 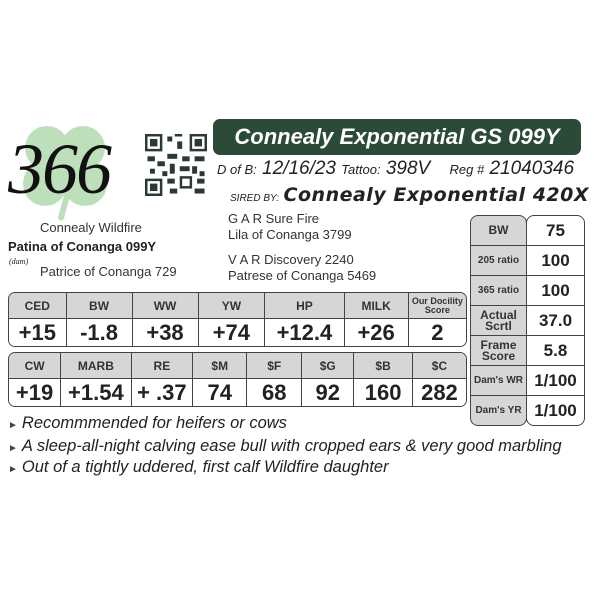 What do you see at coordinates (100, 305) in the screenshot?
I see `epd-header: BW` at bounding box center [100, 305].